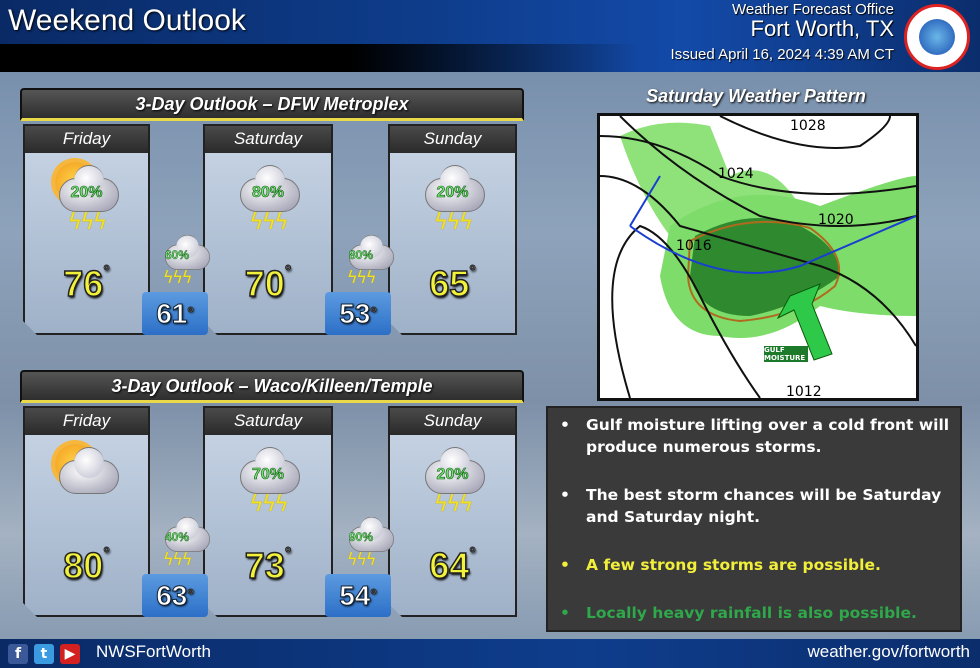 The width and height of the screenshot is (980, 668). What do you see at coordinates (937, 37) in the screenshot?
I see `nws-logo-icon` at bounding box center [937, 37].